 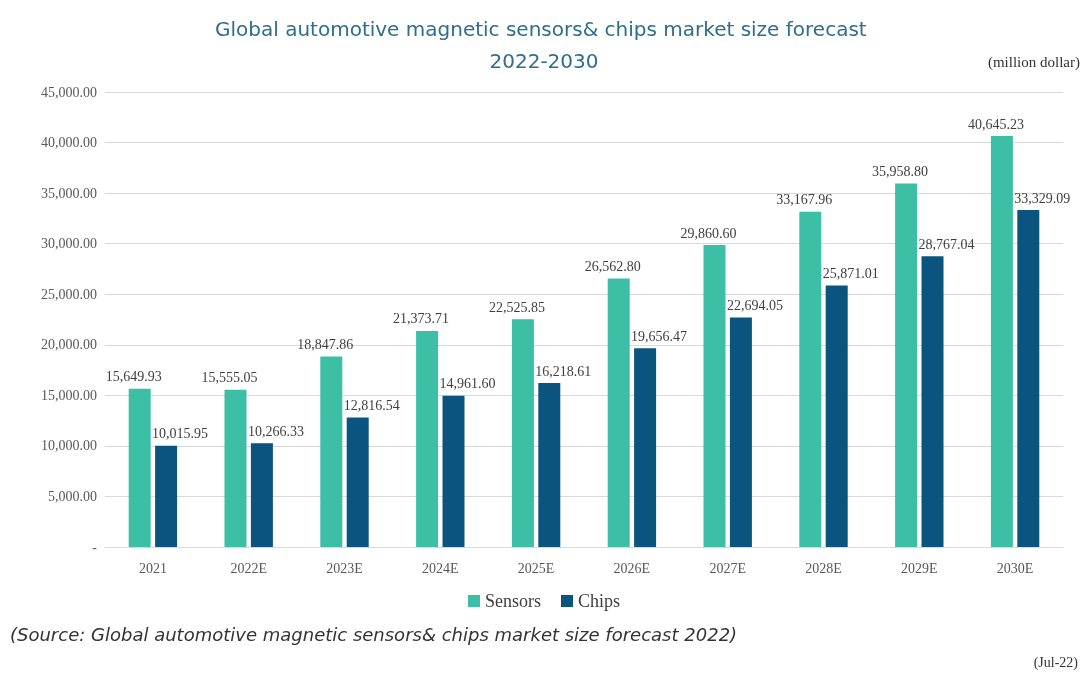 What do you see at coordinates (467, 384) in the screenshot?
I see `data-label: 14,961.60` at bounding box center [467, 384].